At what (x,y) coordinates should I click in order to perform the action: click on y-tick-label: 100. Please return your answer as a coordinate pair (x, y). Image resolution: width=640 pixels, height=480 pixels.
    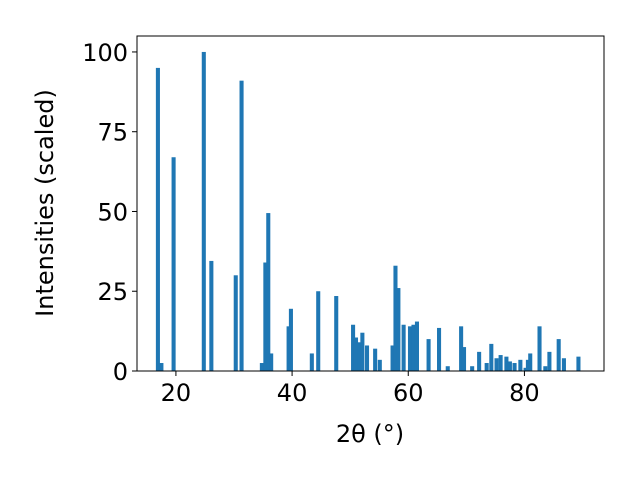
    Looking at the image, I should click on (105, 53).